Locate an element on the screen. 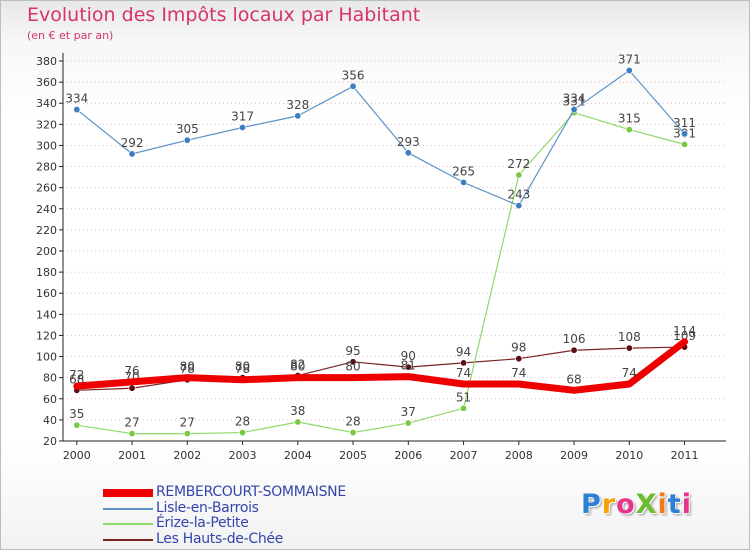  data-label: 292 is located at coordinates (132, 143).